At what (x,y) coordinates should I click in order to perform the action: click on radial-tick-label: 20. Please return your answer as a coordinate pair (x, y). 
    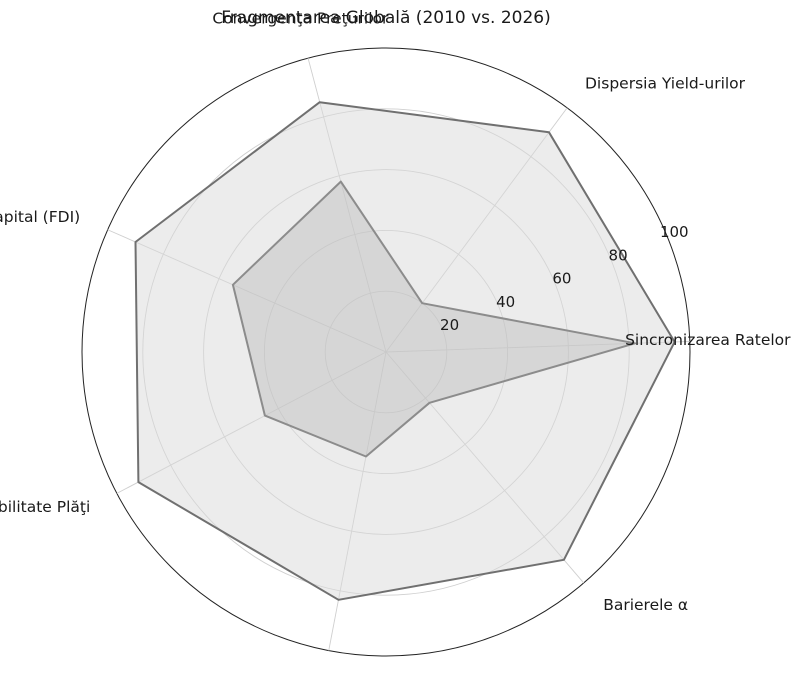
    Looking at the image, I should click on (449, 325).